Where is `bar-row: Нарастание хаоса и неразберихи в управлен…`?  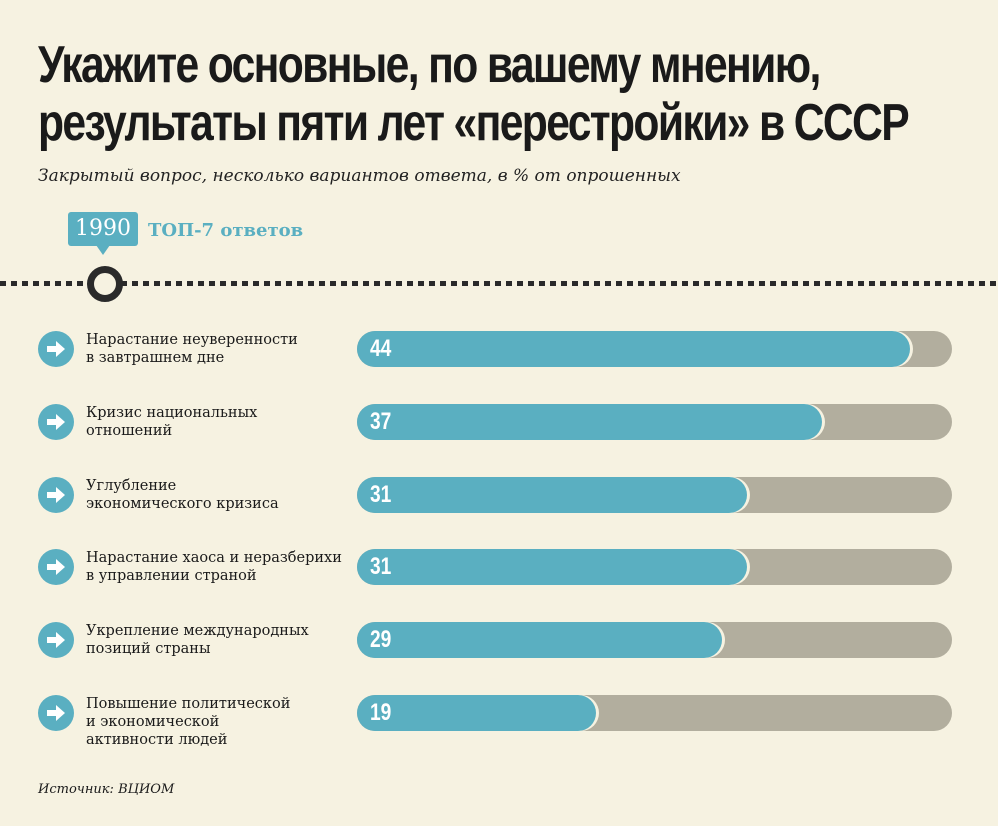
bar-row: Нарастание хаоса и неразберихи в управлен… is located at coordinates (499, 578).